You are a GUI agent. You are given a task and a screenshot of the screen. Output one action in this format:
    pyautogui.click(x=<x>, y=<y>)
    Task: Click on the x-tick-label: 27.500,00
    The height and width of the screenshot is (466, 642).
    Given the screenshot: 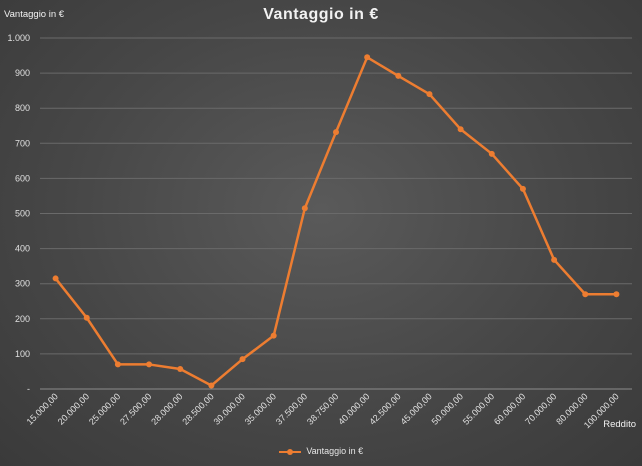 What is the action you would take?
    pyautogui.click(x=135, y=408)
    